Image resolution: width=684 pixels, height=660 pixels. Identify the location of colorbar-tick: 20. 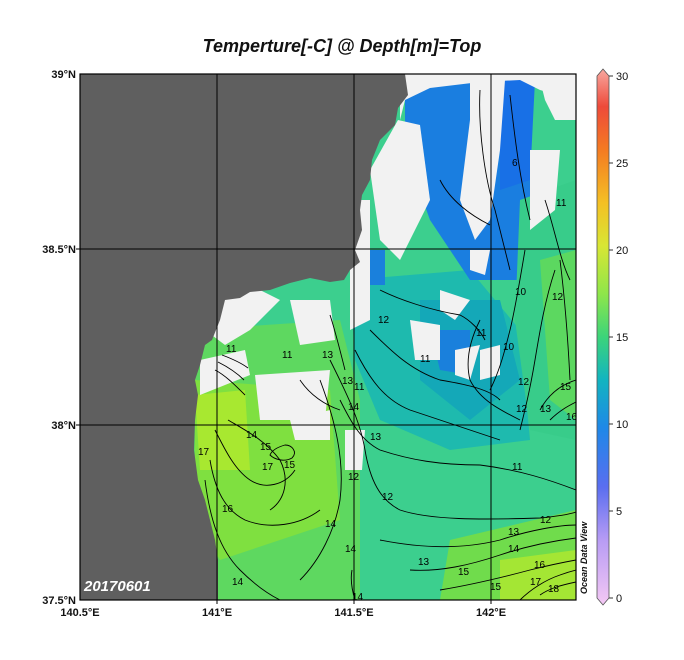
(622, 251).